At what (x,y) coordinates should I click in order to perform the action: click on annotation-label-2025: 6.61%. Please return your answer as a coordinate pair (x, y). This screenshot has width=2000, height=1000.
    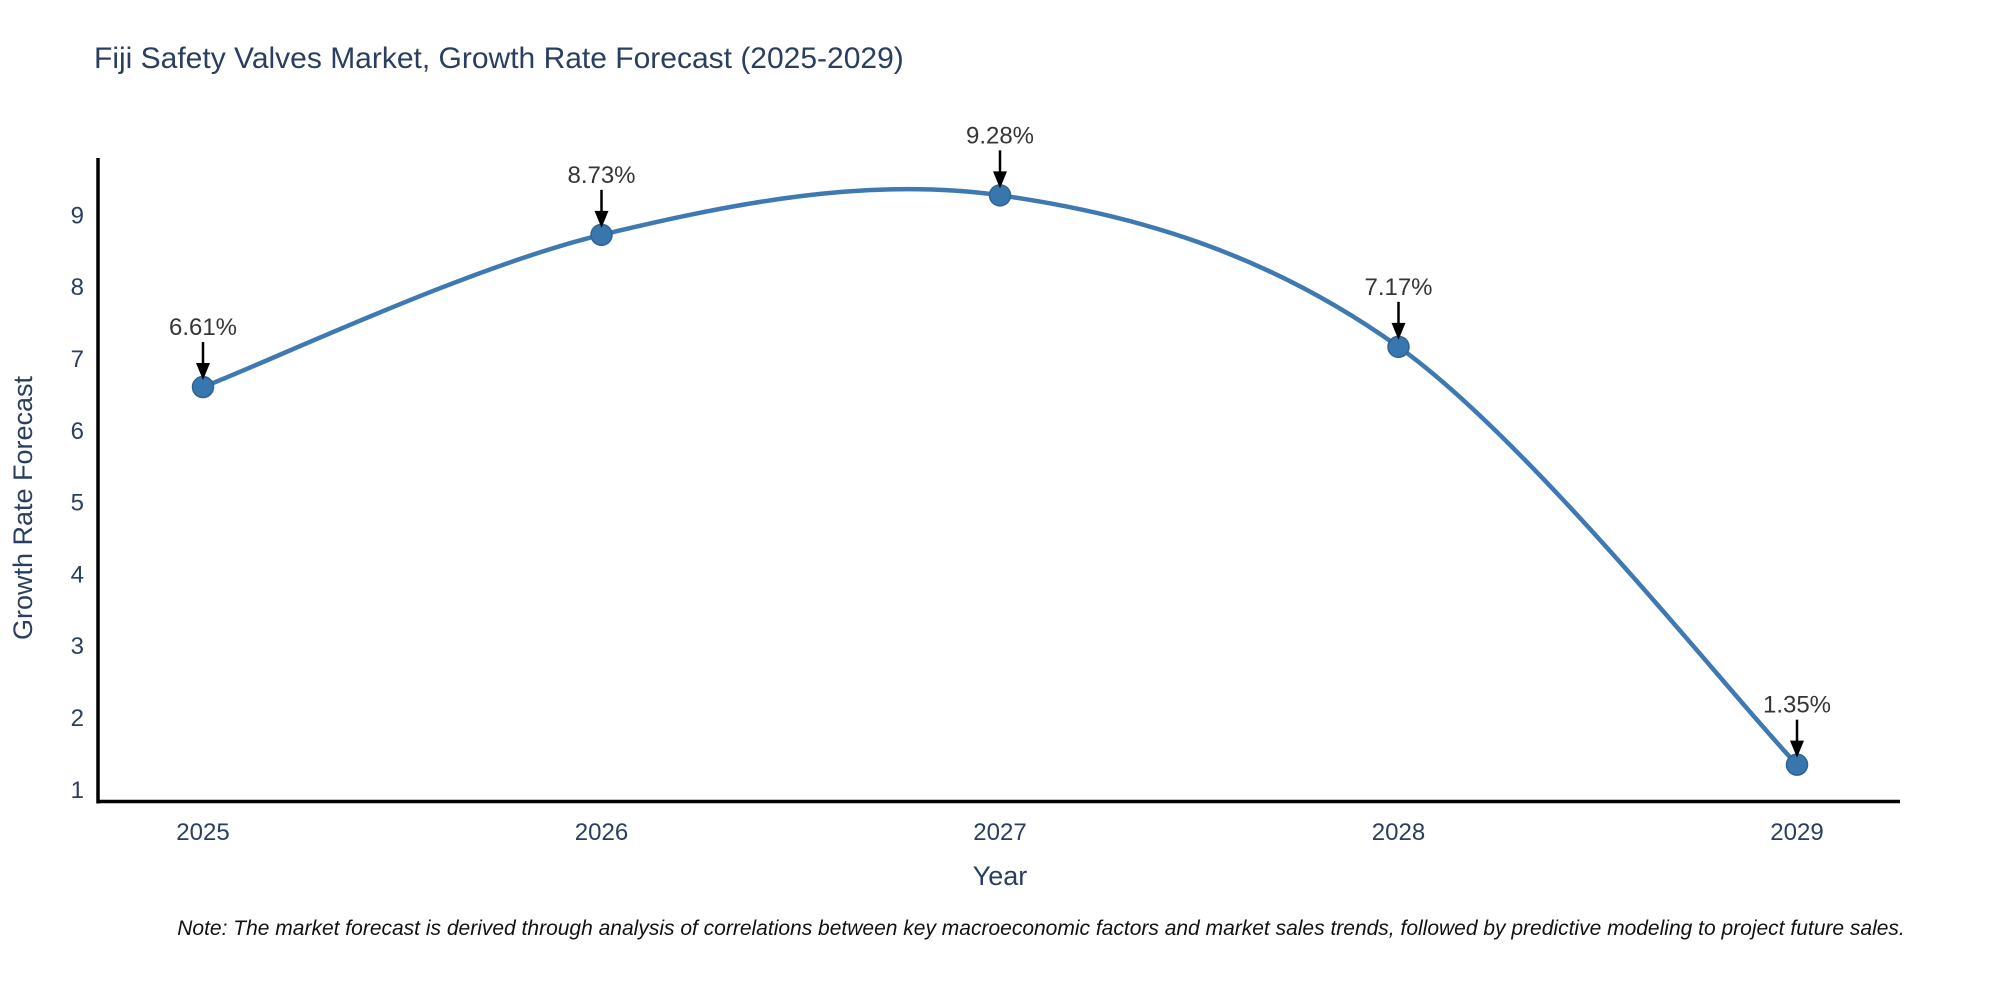
    Looking at the image, I should click on (203, 327).